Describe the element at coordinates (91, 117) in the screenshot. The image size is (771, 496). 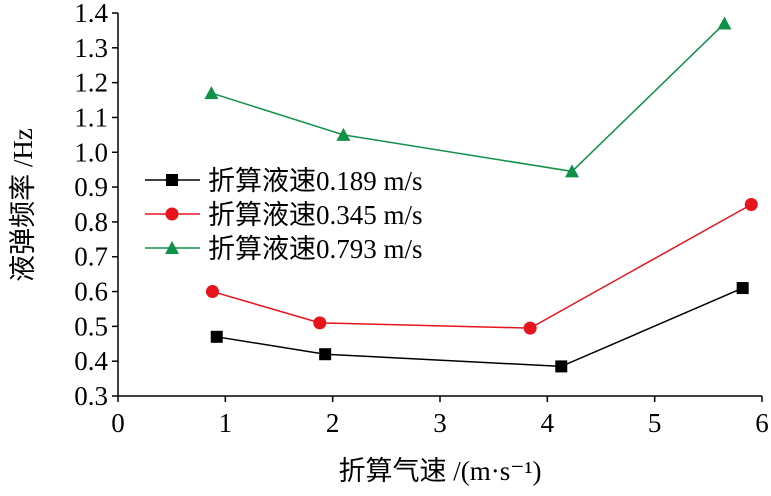
I see `y-tick-label: 1.1` at that location.